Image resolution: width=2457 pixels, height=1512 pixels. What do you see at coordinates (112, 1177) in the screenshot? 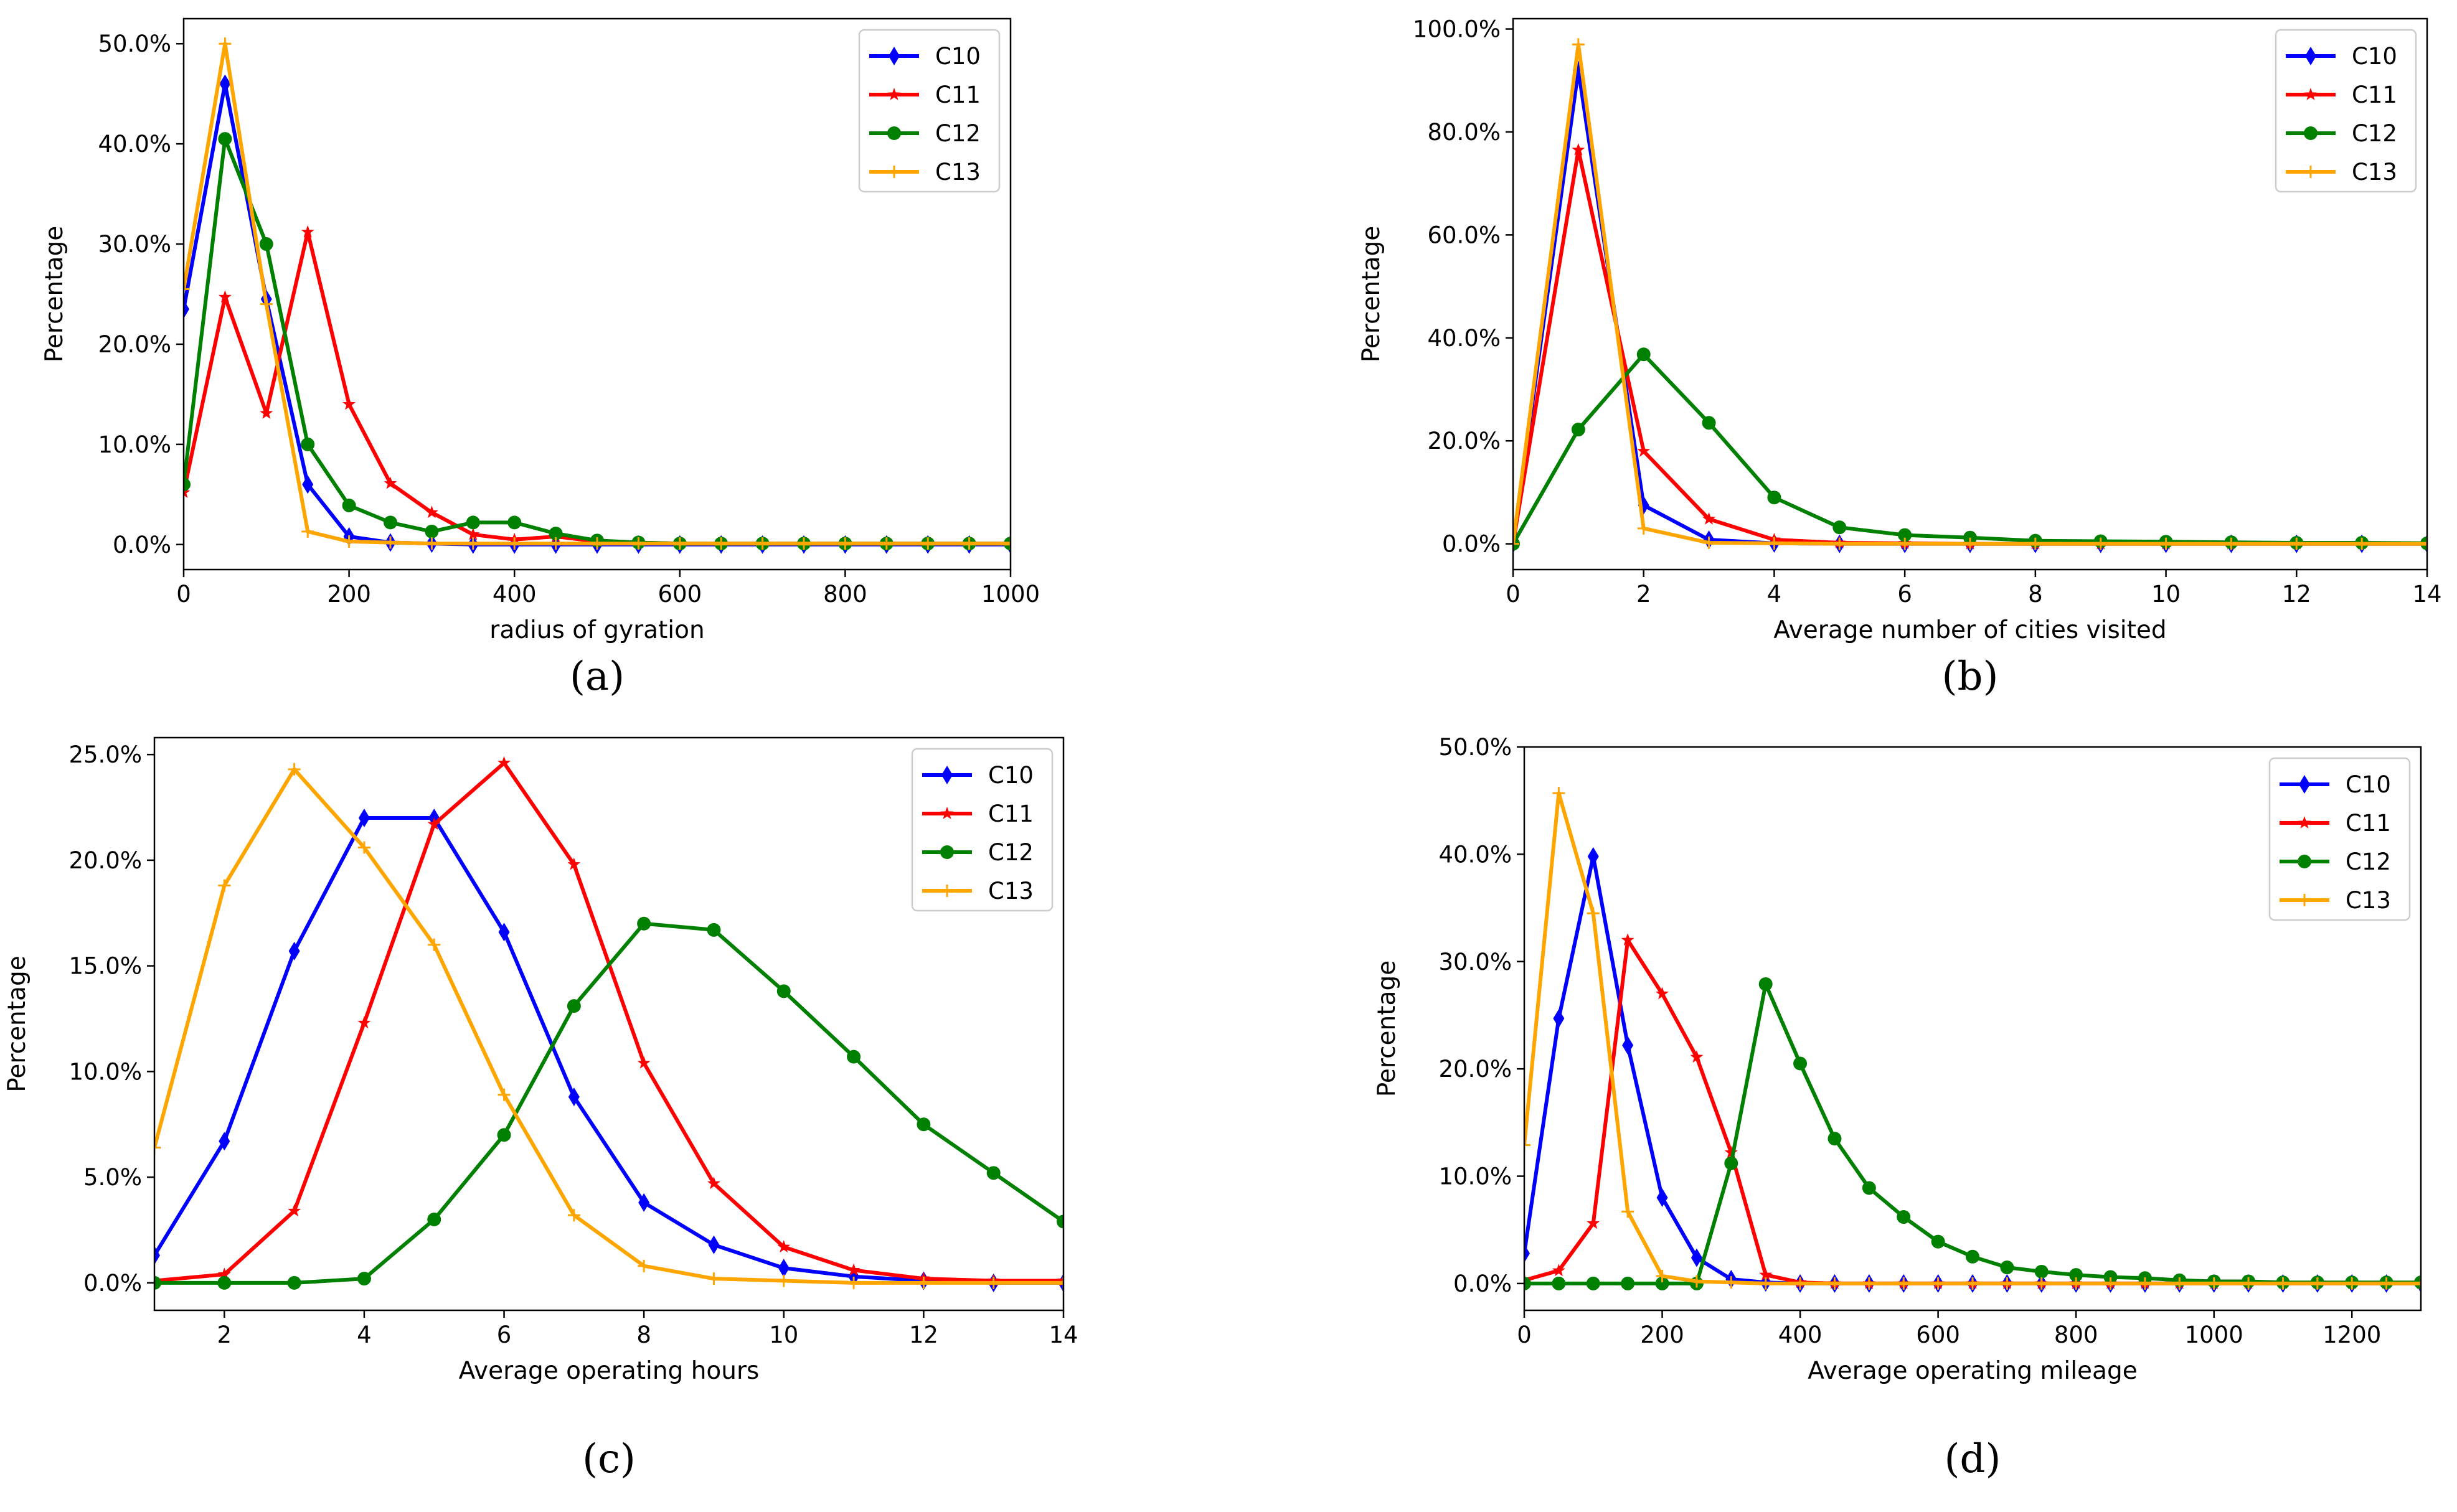
I see `y-tick-label: 5.0%` at bounding box center [112, 1177].